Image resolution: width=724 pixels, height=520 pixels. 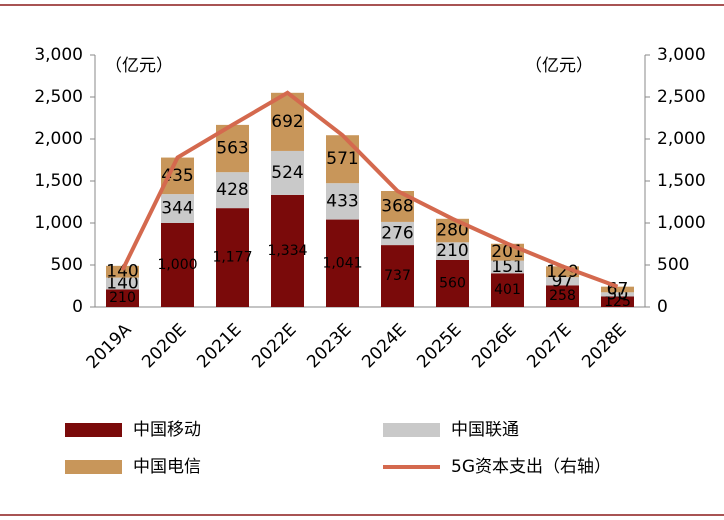 What do you see at coordinates (531, 467) in the screenshot?
I see `legend-label: 5G资本支出（右轴）` at bounding box center [531, 467].